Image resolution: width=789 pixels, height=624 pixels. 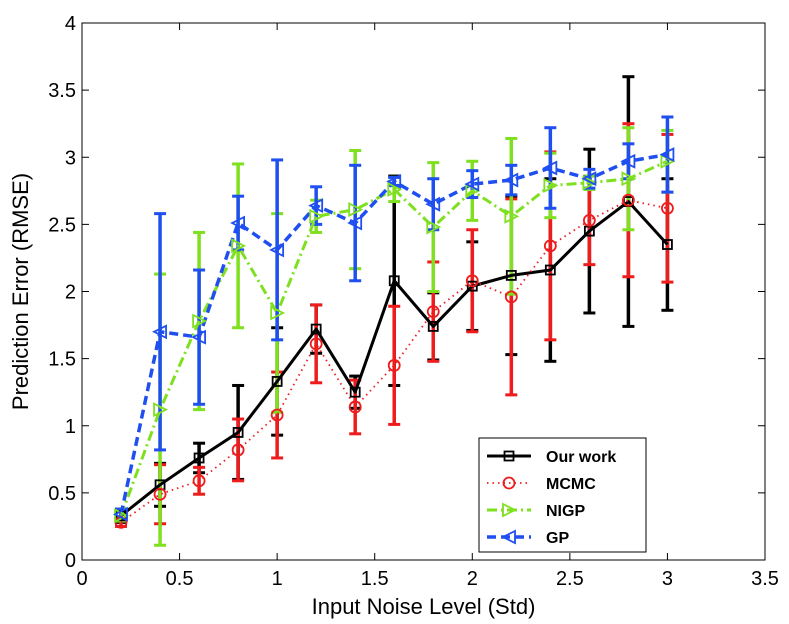 I want to click on legend-marker-nigp, so click(x=510, y=510).